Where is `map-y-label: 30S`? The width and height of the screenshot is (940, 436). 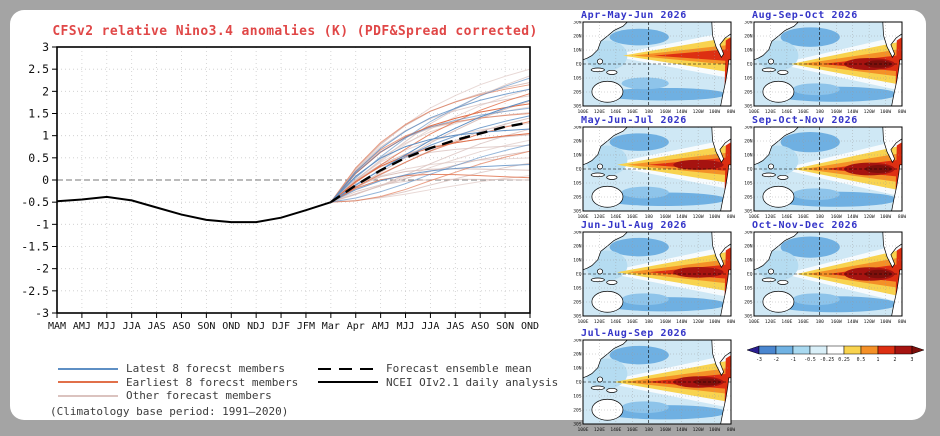
map-y-label: 30S is located at coordinates (577, 425).